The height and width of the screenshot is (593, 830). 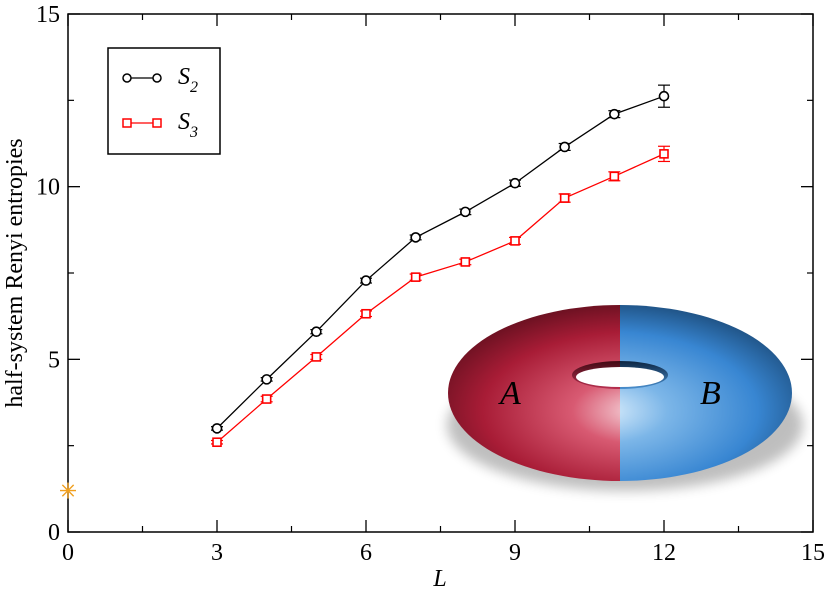 What do you see at coordinates (366, 553) in the screenshot?
I see `x-tick-label: 6` at bounding box center [366, 553].